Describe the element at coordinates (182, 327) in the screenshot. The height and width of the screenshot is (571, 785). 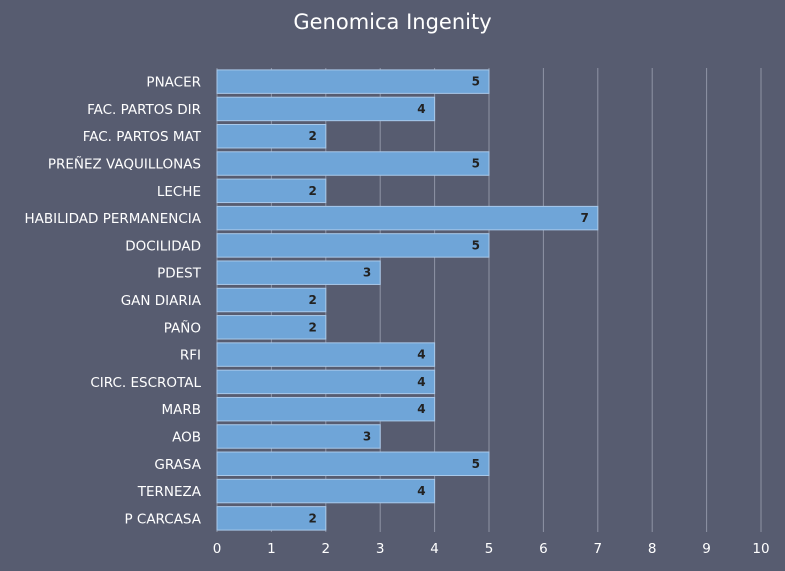
I see `category-label: PAÑO` at that location.